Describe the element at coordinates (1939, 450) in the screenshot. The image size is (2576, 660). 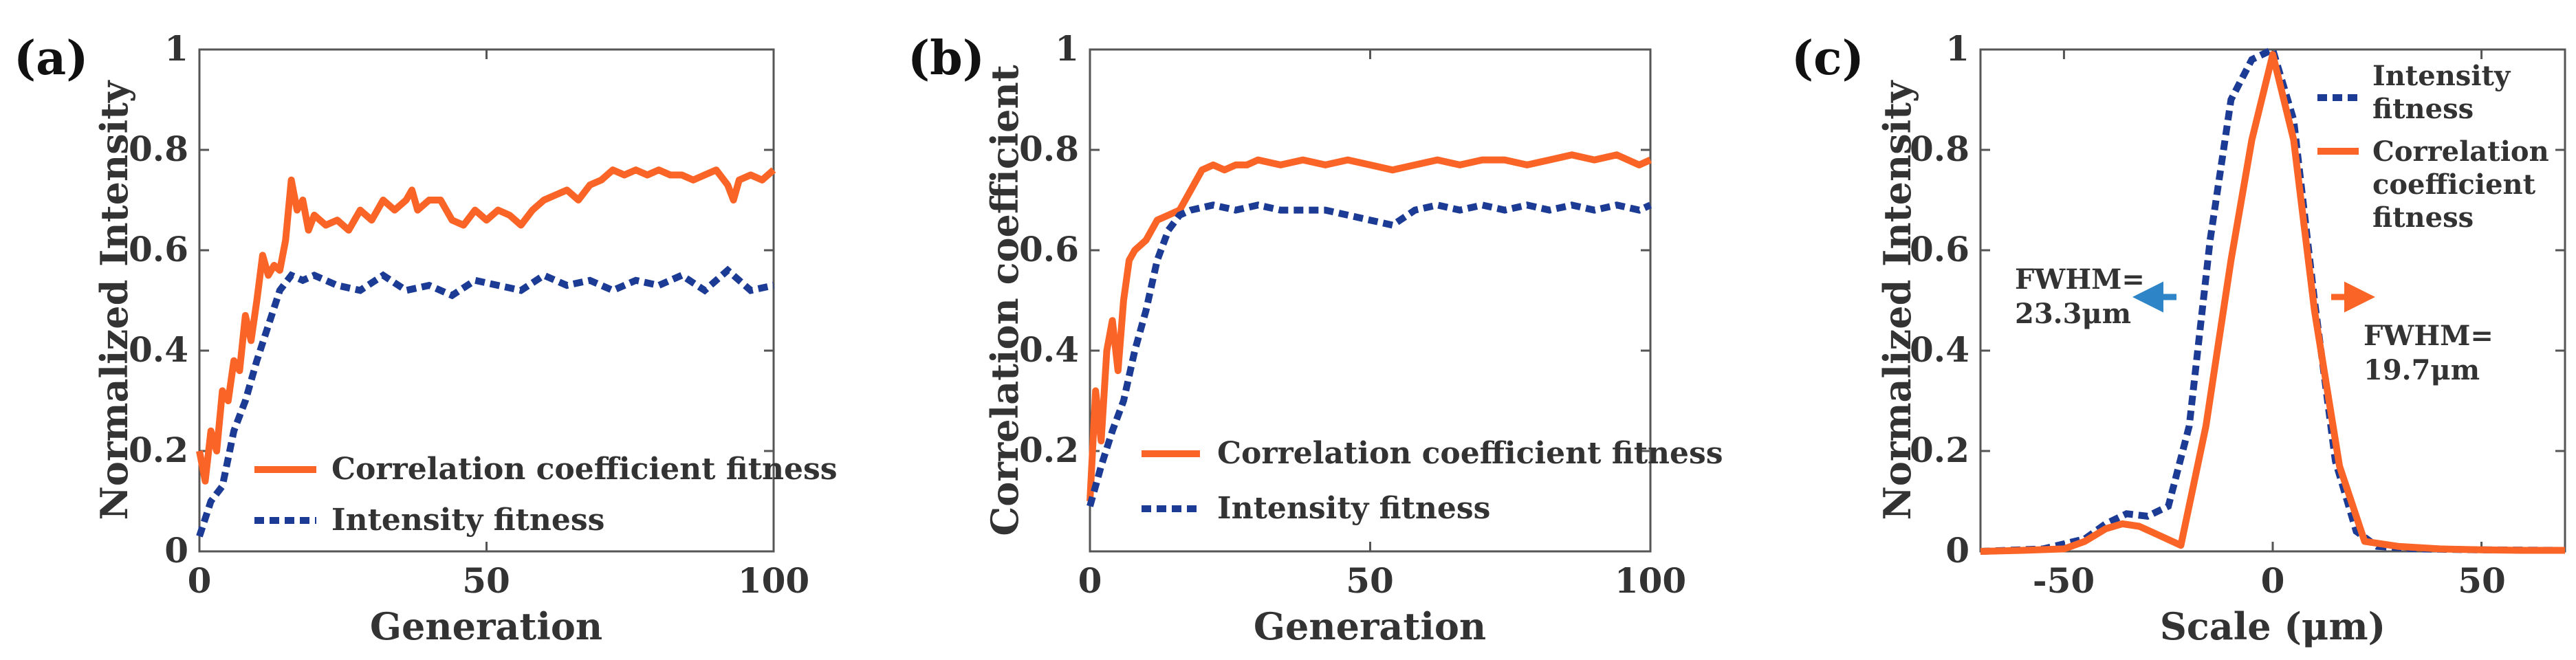
I see `y-tick-label-c-1: 0.2` at that location.